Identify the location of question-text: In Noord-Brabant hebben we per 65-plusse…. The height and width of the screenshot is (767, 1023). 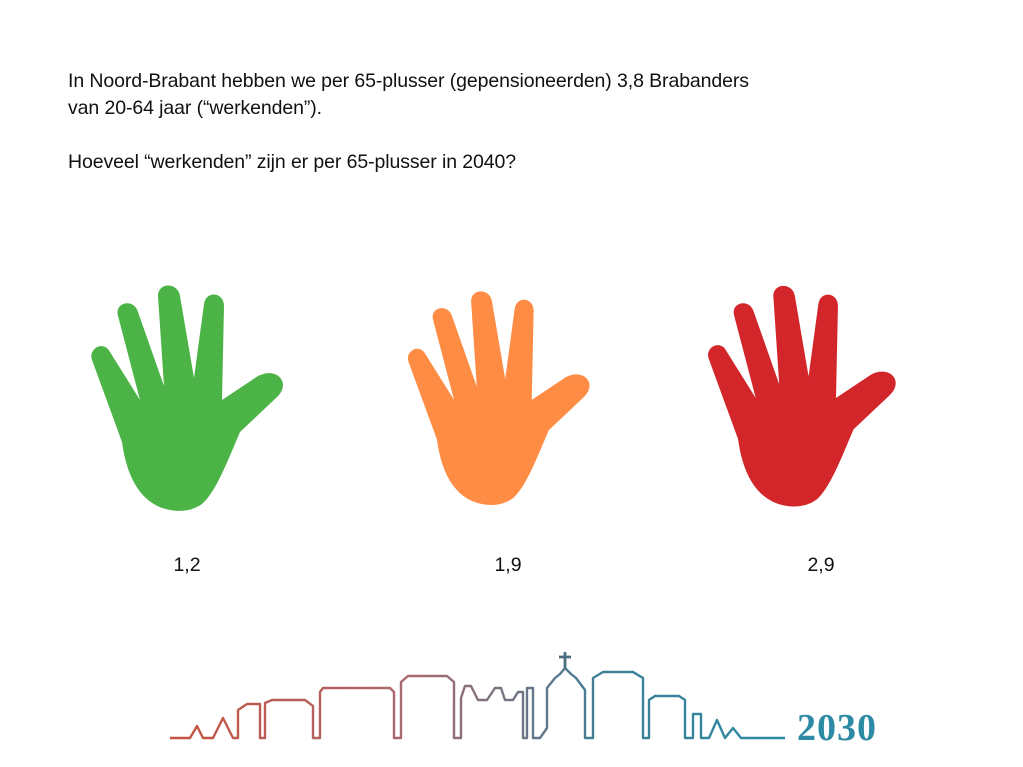
(508, 122).